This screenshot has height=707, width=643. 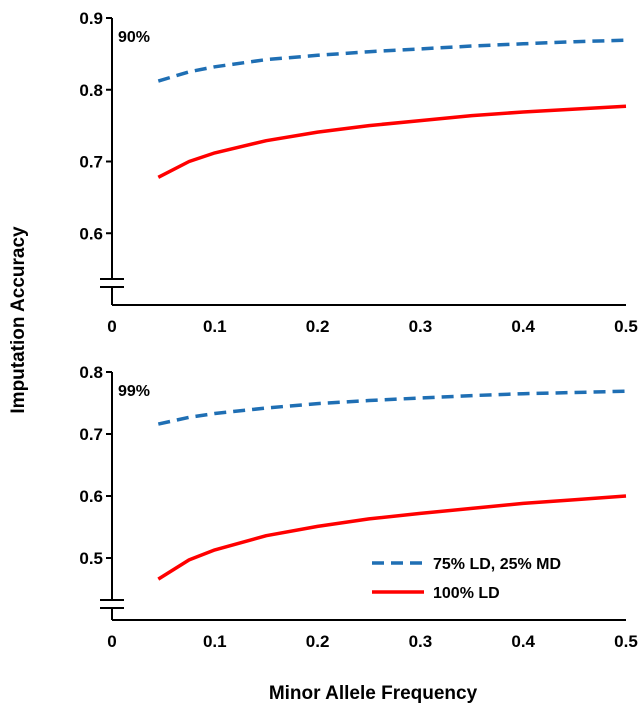 I want to click on y-tick-label: 0.9, so click(x=91, y=18).